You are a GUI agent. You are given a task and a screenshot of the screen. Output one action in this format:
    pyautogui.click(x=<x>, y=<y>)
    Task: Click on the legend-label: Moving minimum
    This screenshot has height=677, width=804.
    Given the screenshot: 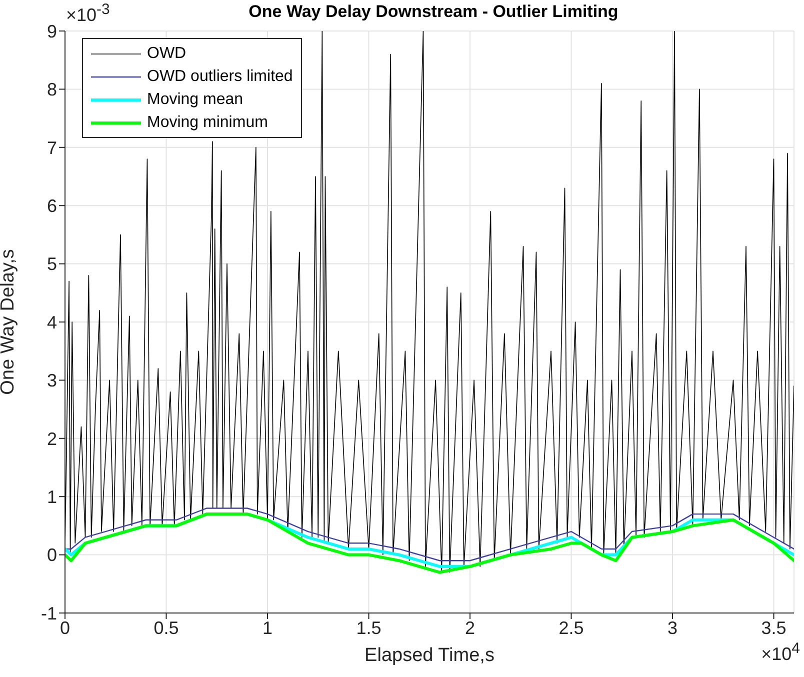 What is the action you would take?
    pyautogui.click(x=207, y=123)
    